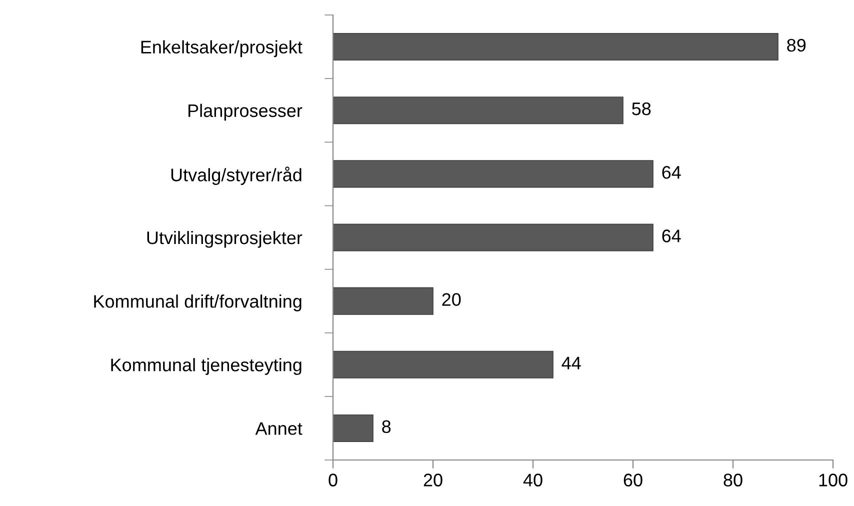 This screenshot has width=854, height=506. Describe the element at coordinates (796, 45) in the screenshot. I see `data-label: 89` at that location.